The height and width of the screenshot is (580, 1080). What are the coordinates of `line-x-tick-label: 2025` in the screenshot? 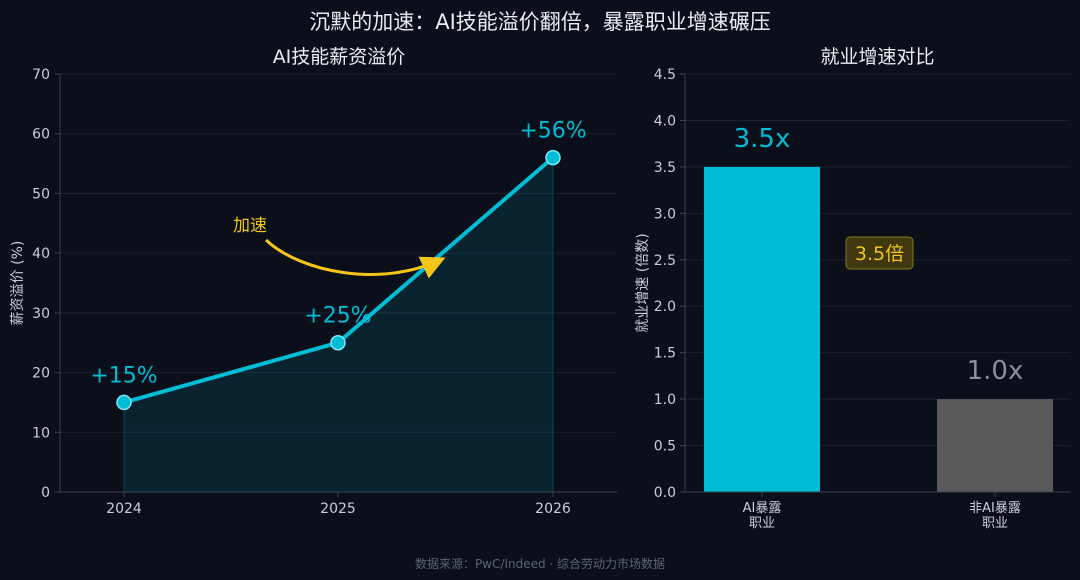 It's located at (338, 509).